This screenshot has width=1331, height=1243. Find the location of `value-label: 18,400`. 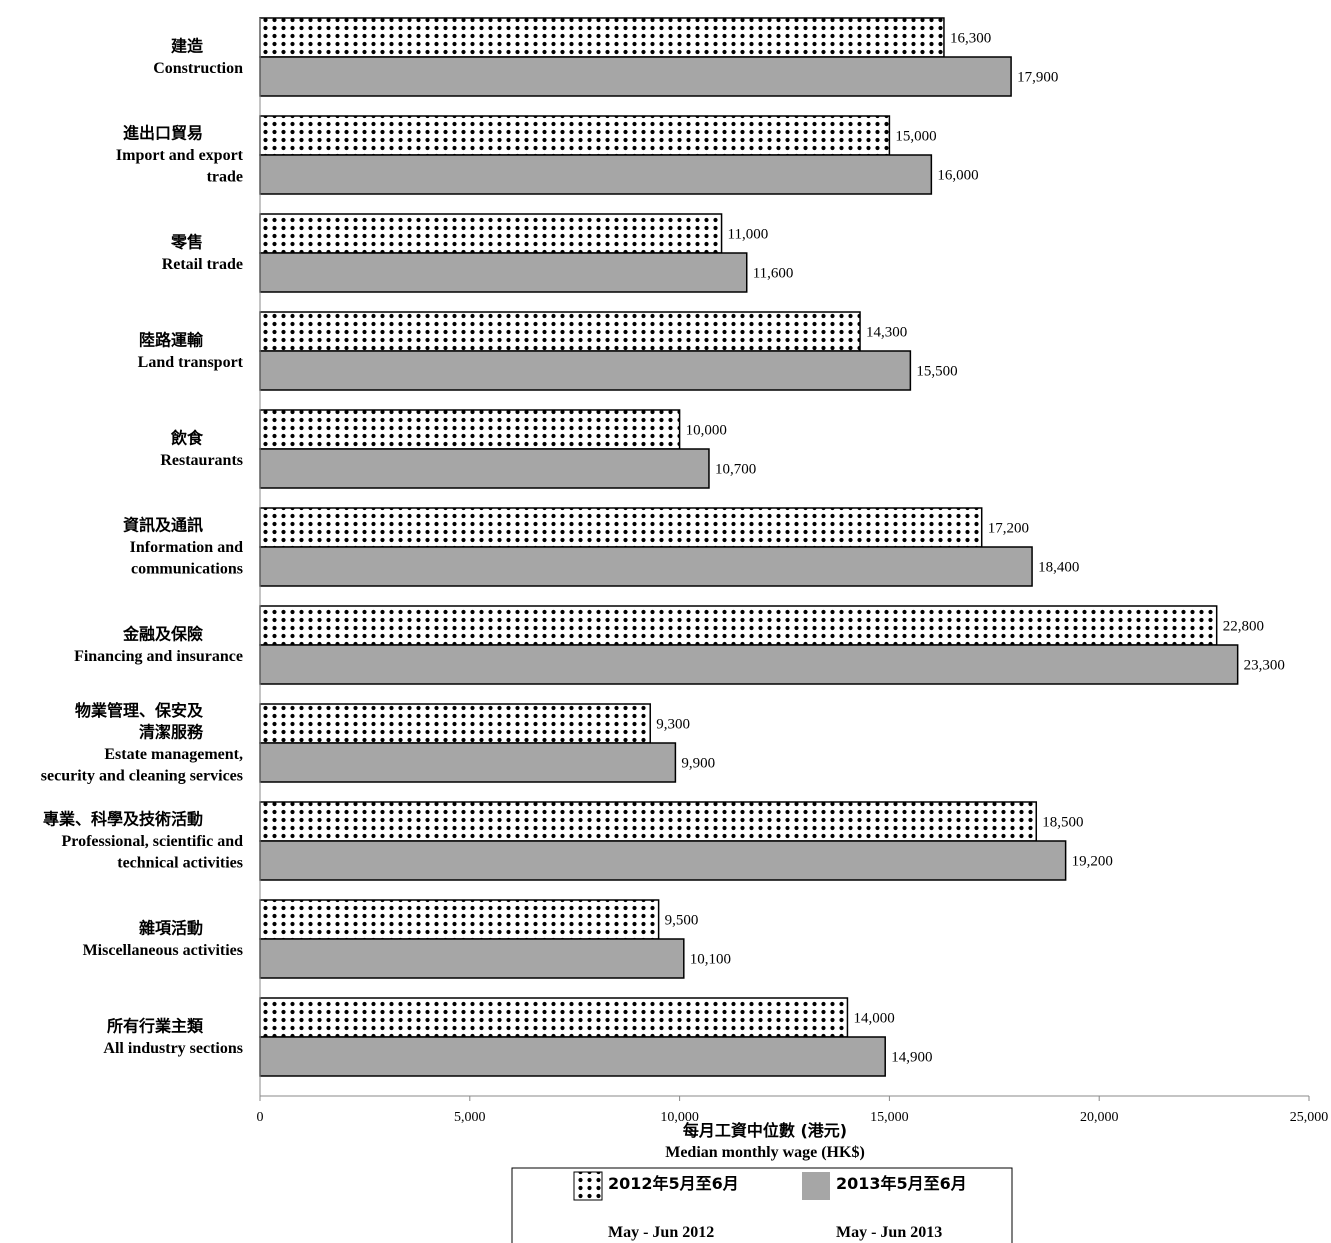

value-label: 18,400 is located at coordinates (1058, 568).